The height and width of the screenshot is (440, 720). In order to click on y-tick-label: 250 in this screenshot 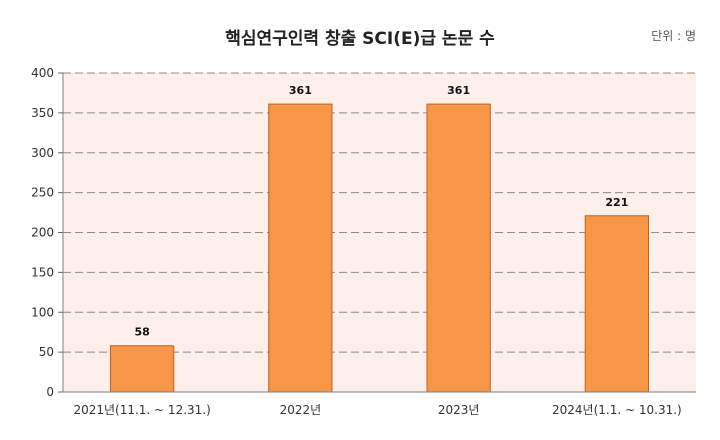, I will do `click(42, 193)`.